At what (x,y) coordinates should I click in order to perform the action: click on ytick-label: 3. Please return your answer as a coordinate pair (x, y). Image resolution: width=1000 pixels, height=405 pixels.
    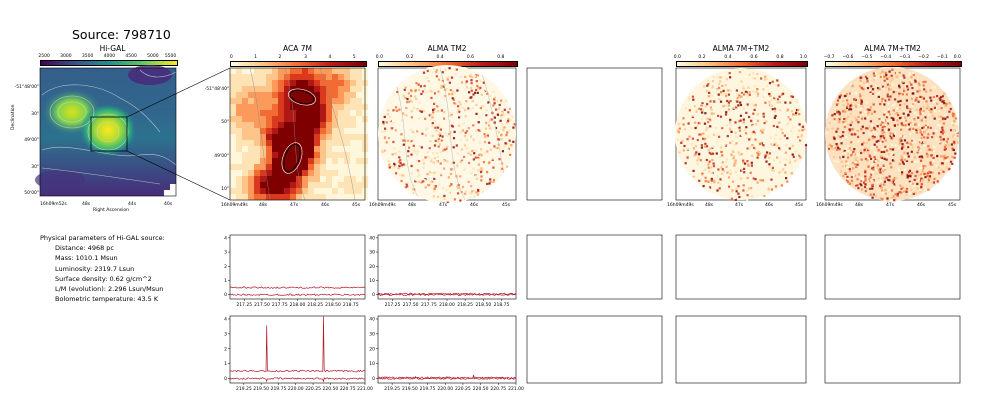
    Looking at the image, I should click on (225, 334).